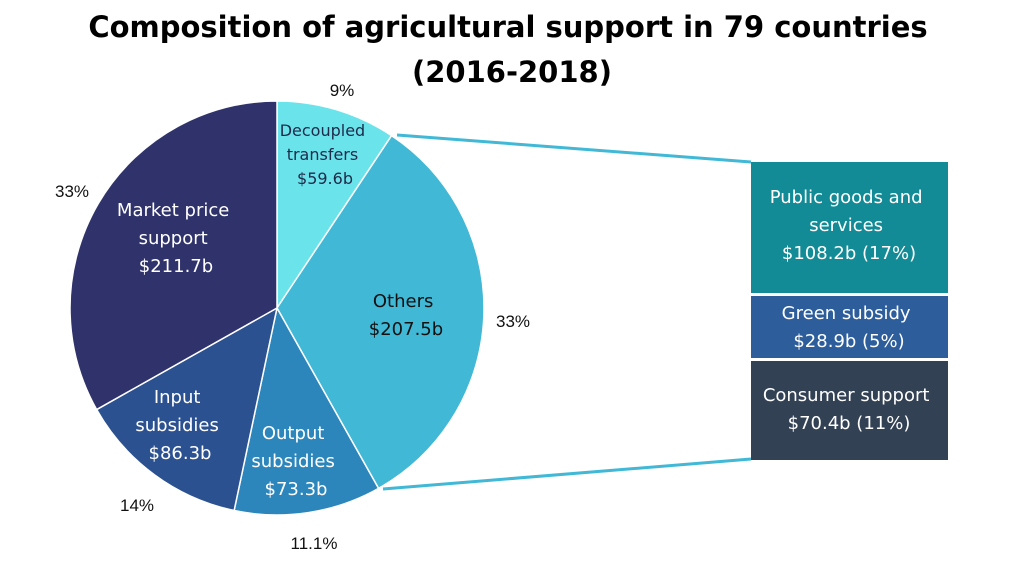 The width and height of the screenshot is (1024, 563). Describe the element at coordinates (180, 453) in the screenshot. I see `input-value: $86.3b` at that location.